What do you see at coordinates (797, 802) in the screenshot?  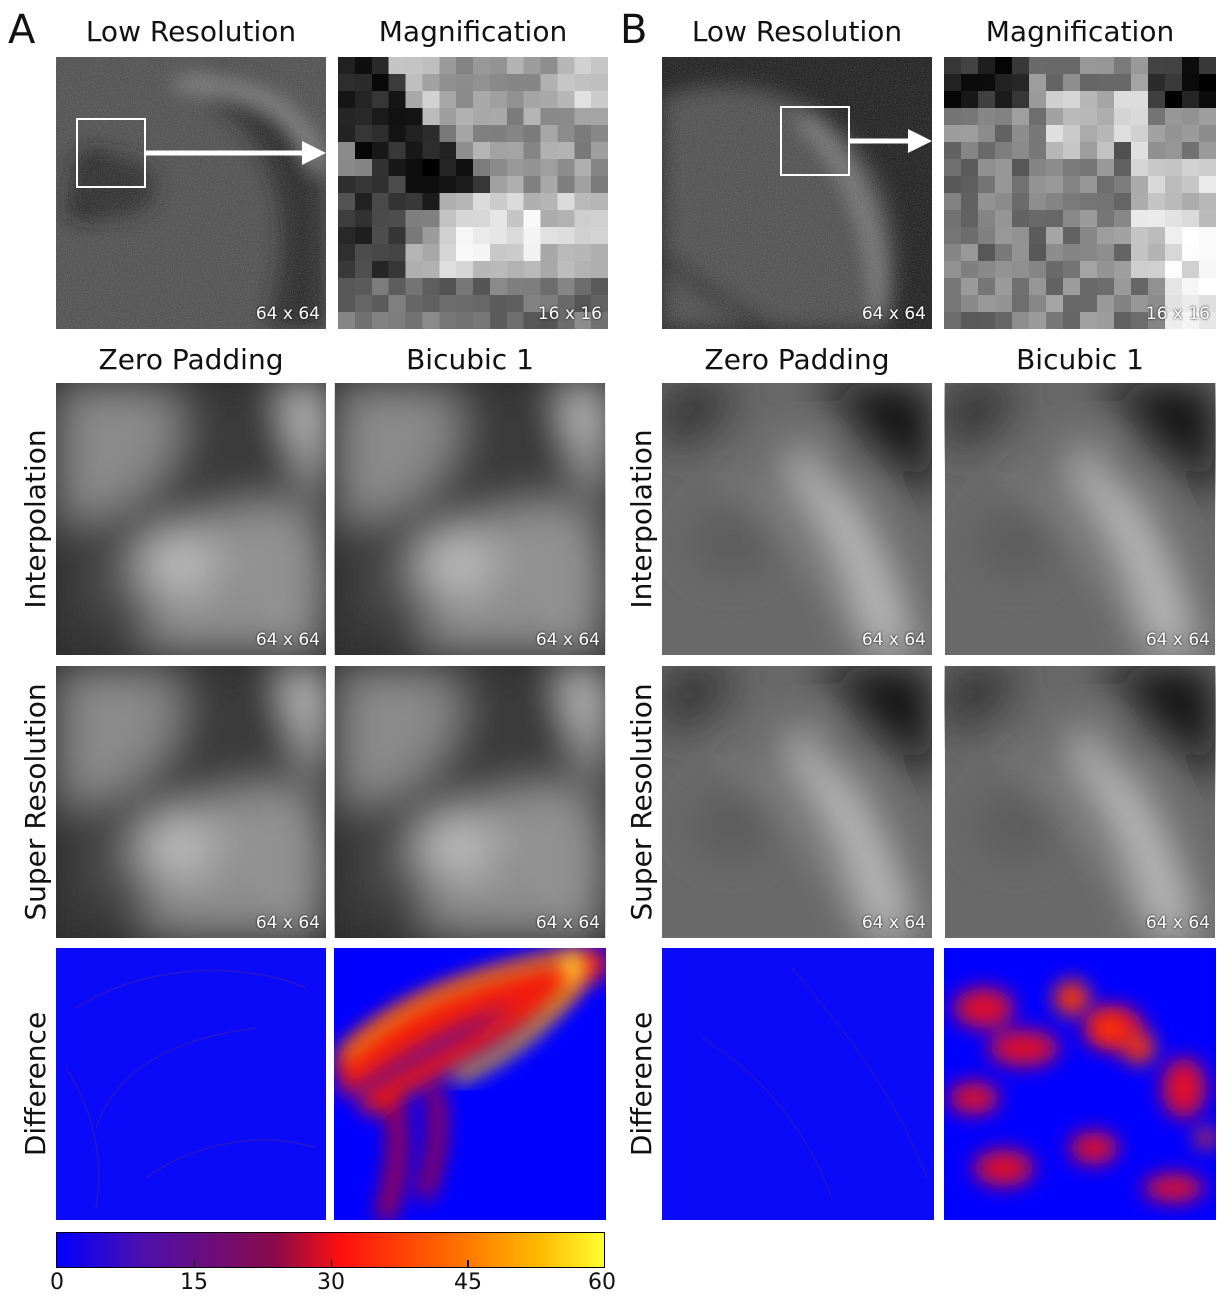 I see `image-b-sr-zero-padding: 64 x 64` at bounding box center [797, 802].